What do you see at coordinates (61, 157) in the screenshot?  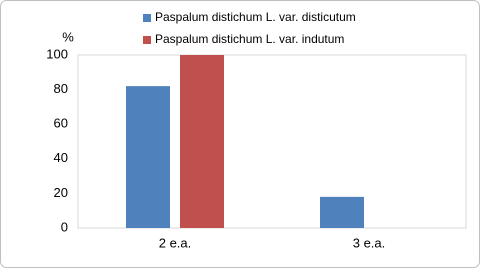 I see `y-tick-label: 40` at bounding box center [61, 157].